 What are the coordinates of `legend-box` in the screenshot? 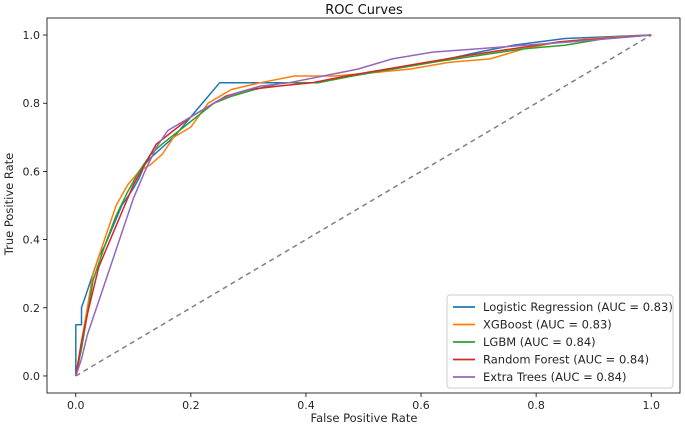 It's located at (560, 341).